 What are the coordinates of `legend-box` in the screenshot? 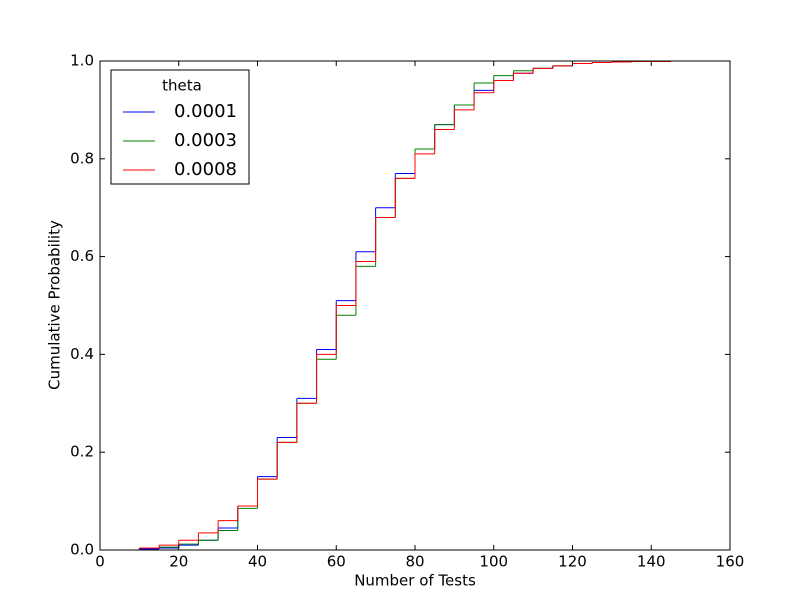 It's located at (180, 127).